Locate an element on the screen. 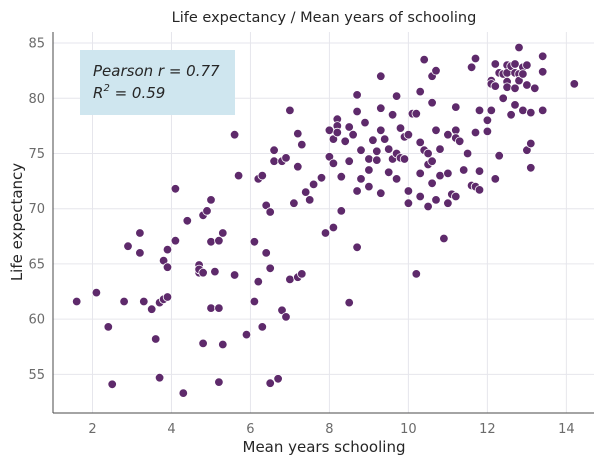 This screenshot has width=604, height=464. stats-annotation: Pearson r = 0.77 R2 = 0.59 is located at coordinates (157, 82).